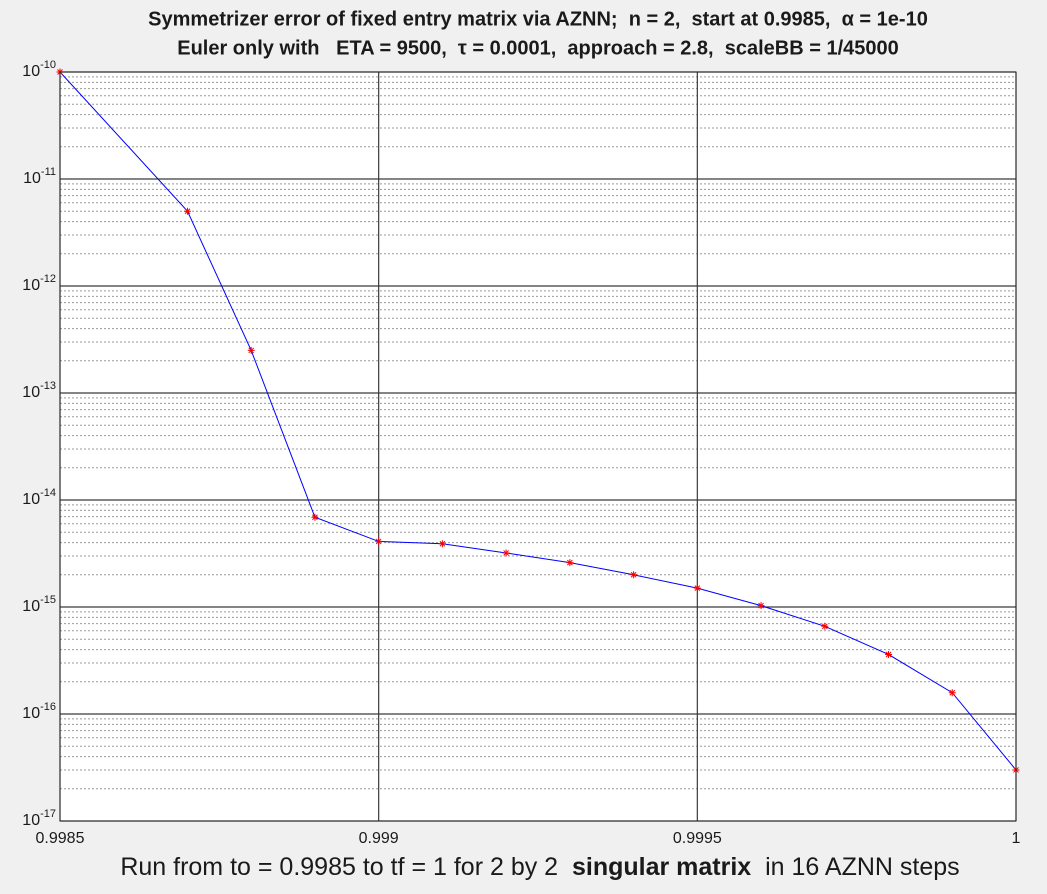  Describe the element at coordinates (60, 838) in the screenshot. I see `x-tick-label: 0.9985` at that location.